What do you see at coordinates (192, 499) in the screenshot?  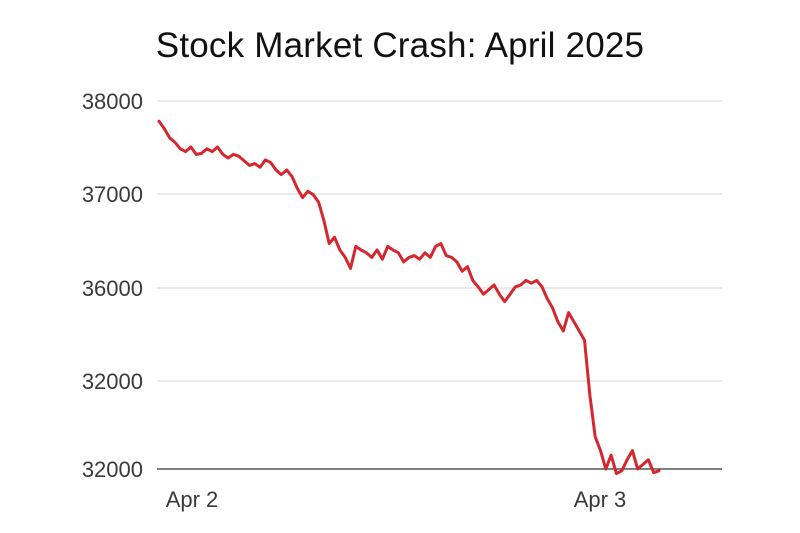 I see `x-tick-label: Apr 2` at bounding box center [192, 499].